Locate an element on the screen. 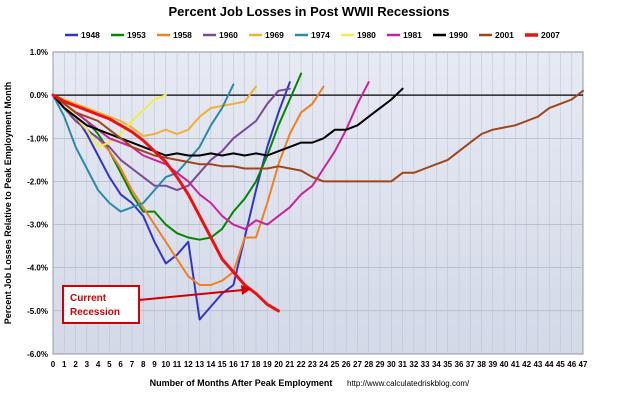 The height and width of the screenshot is (401, 619). x-tick-label: 3 is located at coordinates (87, 364).